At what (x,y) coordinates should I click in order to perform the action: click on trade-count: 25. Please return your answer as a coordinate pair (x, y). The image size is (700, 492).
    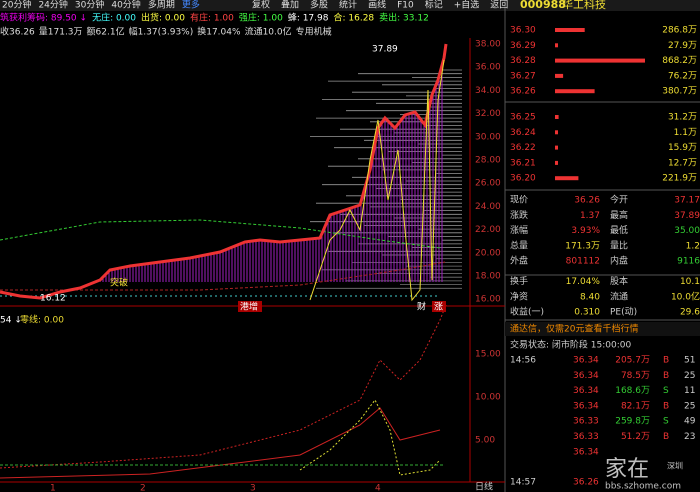
    Looking at the image, I should click on (689, 376).